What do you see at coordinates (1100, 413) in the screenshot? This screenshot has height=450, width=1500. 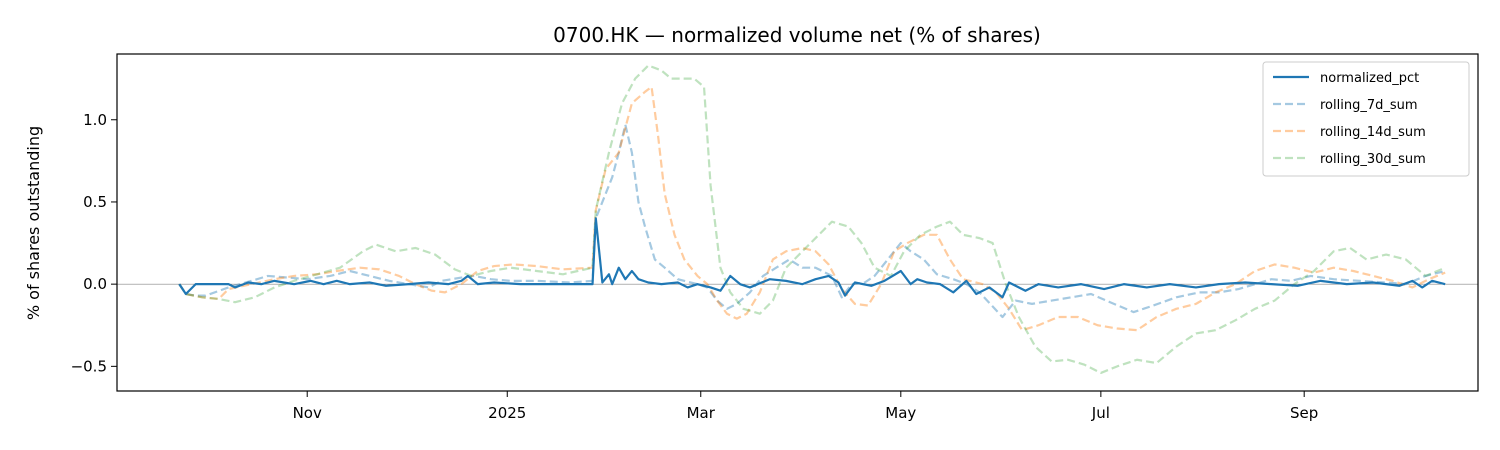 I see `x-tick-label: Jul` at bounding box center [1100, 413].